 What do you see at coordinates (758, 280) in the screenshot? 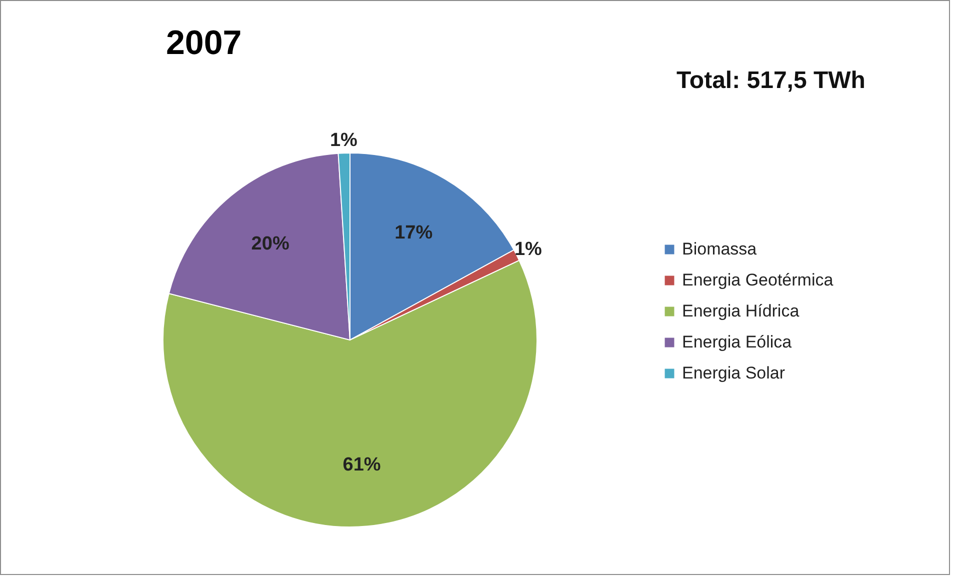
I see `legend-label: Energia Geotérmica` at bounding box center [758, 280].